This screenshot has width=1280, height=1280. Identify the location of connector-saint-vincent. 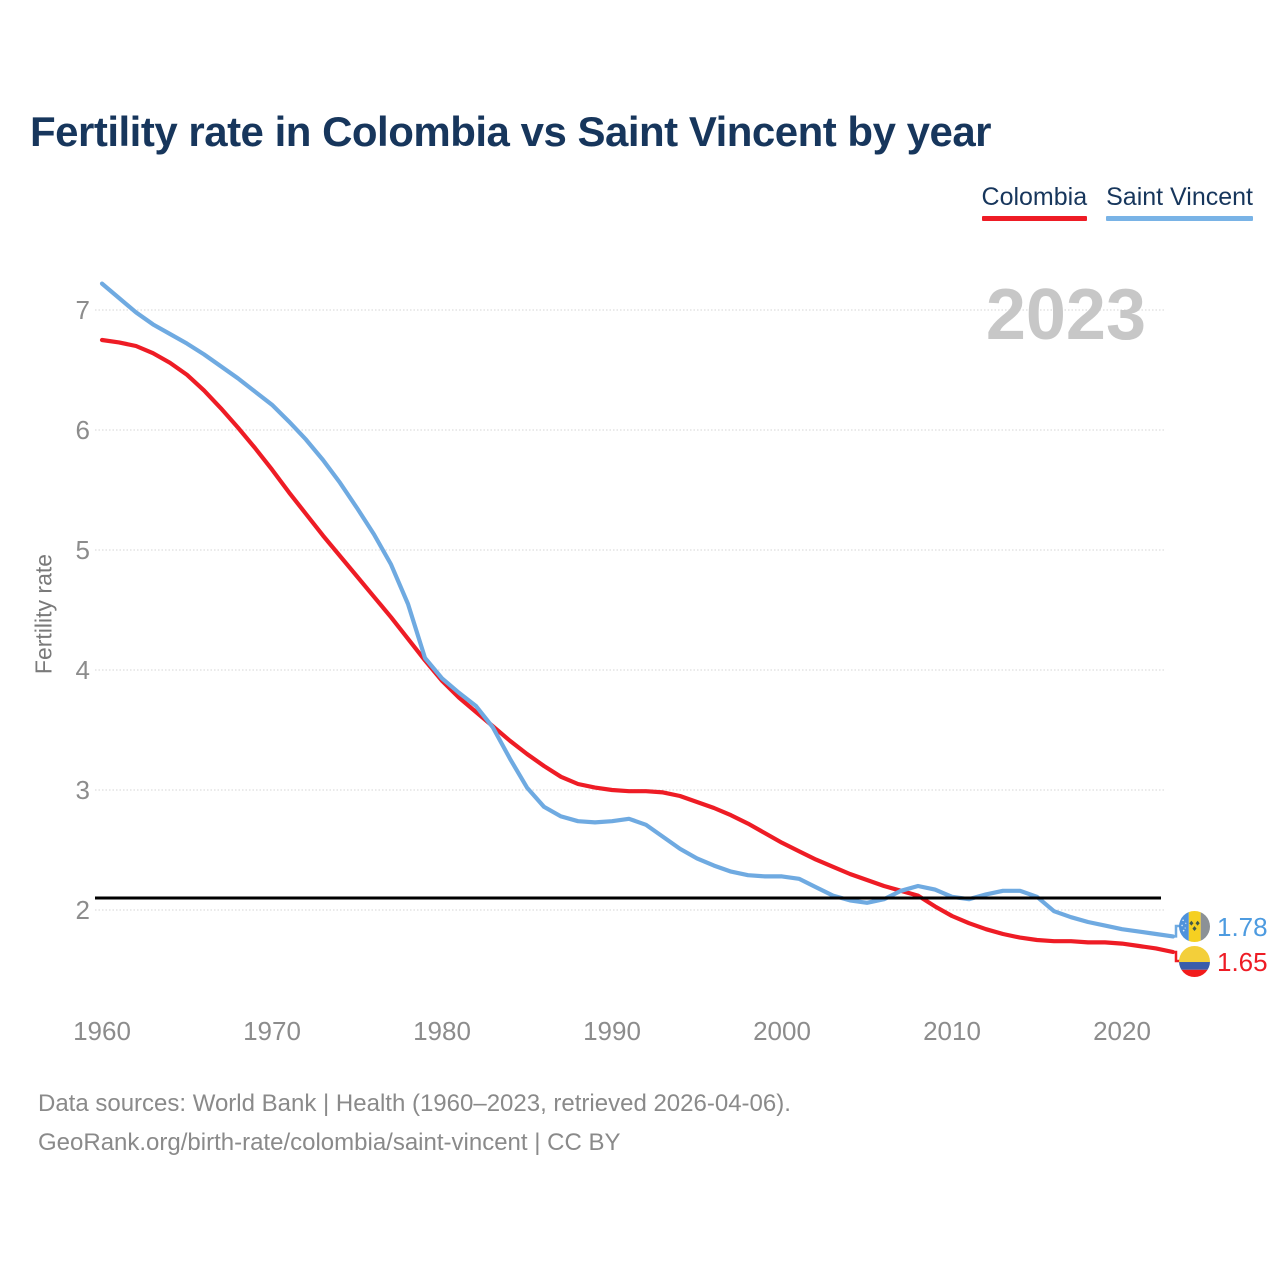
(1177, 931).